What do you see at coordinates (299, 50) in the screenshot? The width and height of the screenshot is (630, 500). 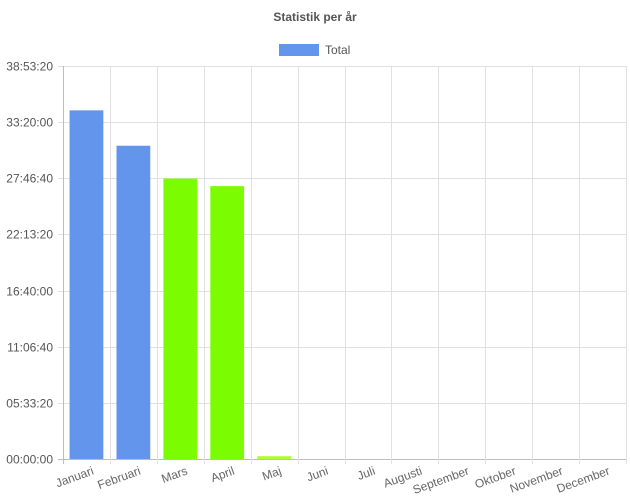 I see `legend-swatch-total` at bounding box center [299, 50].